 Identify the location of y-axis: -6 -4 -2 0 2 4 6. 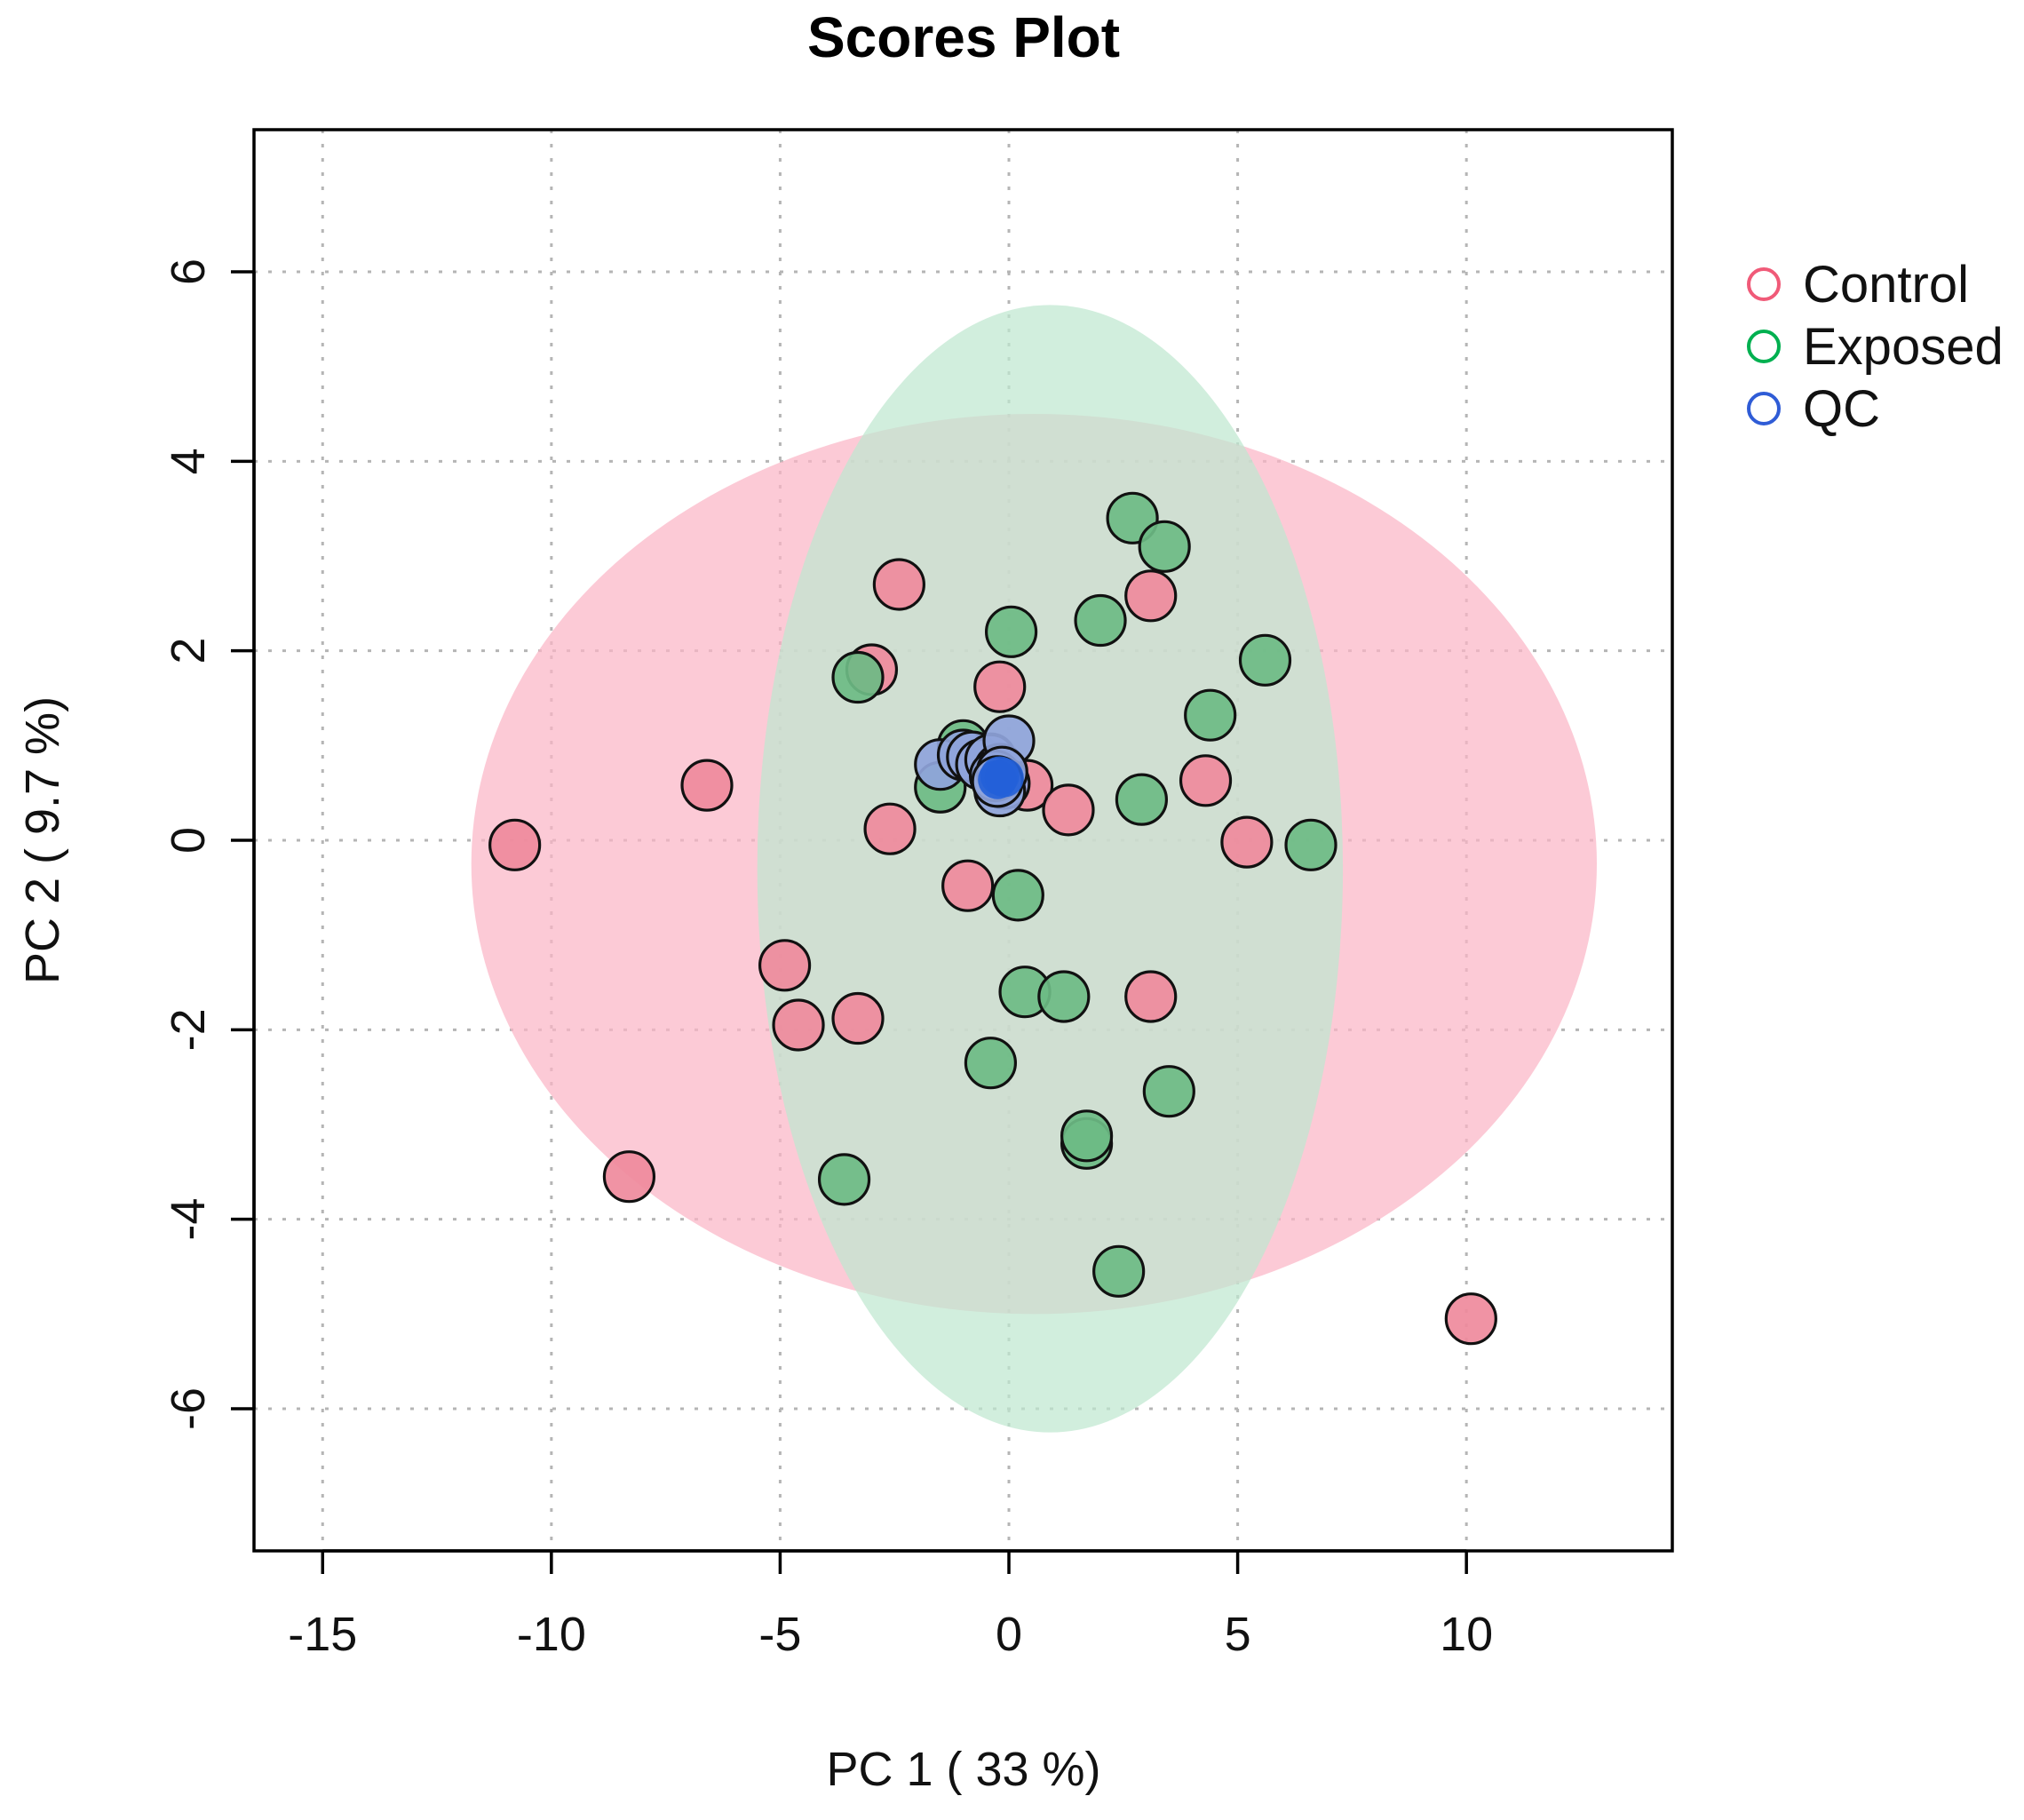
(209, 844).